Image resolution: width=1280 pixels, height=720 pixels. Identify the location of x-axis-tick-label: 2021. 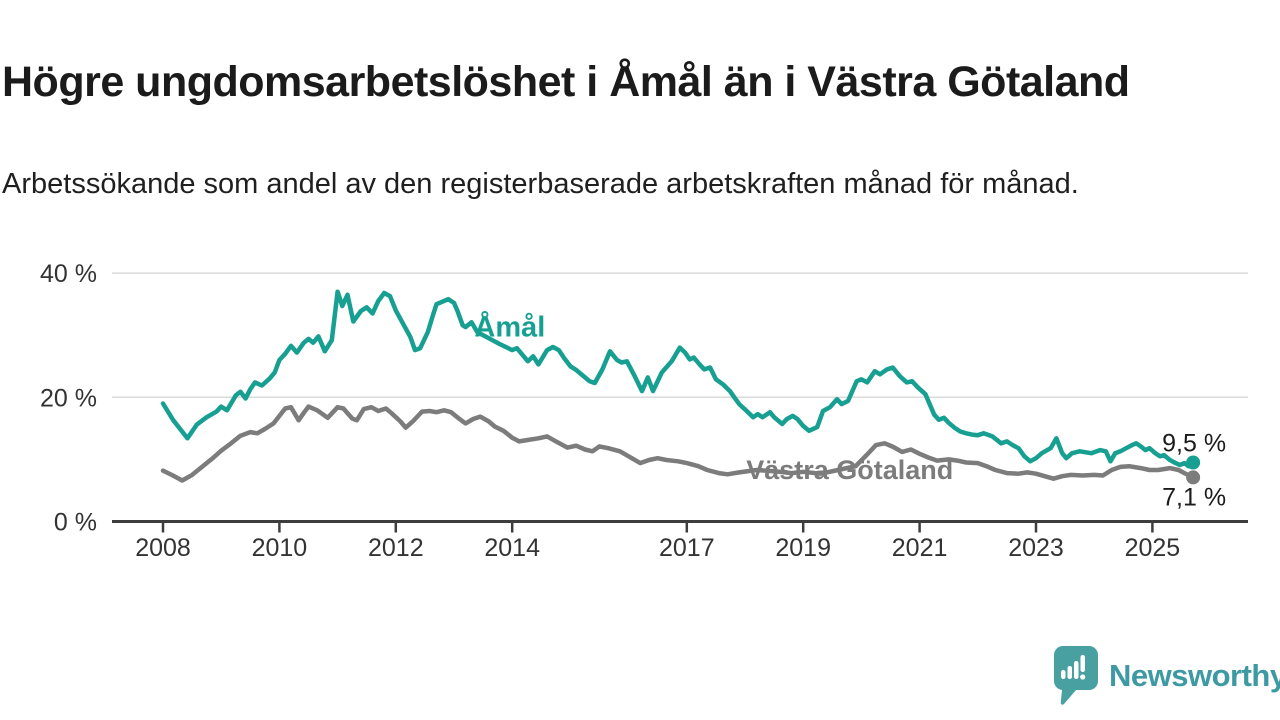
(920, 548).